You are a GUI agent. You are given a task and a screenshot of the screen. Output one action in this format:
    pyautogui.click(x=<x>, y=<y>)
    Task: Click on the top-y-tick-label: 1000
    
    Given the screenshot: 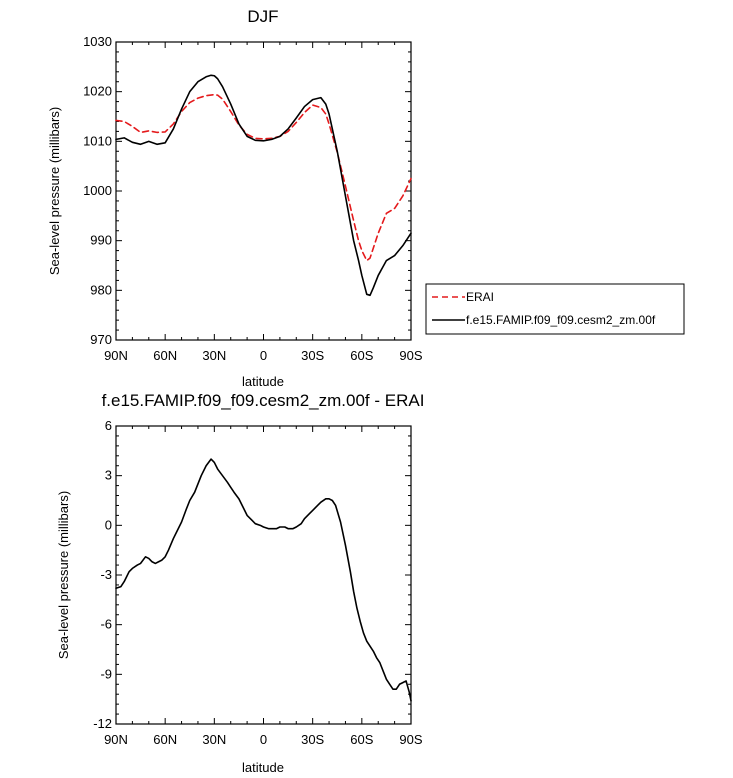 What is the action you would take?
    pyautogui.click(x=97, y=190)
    